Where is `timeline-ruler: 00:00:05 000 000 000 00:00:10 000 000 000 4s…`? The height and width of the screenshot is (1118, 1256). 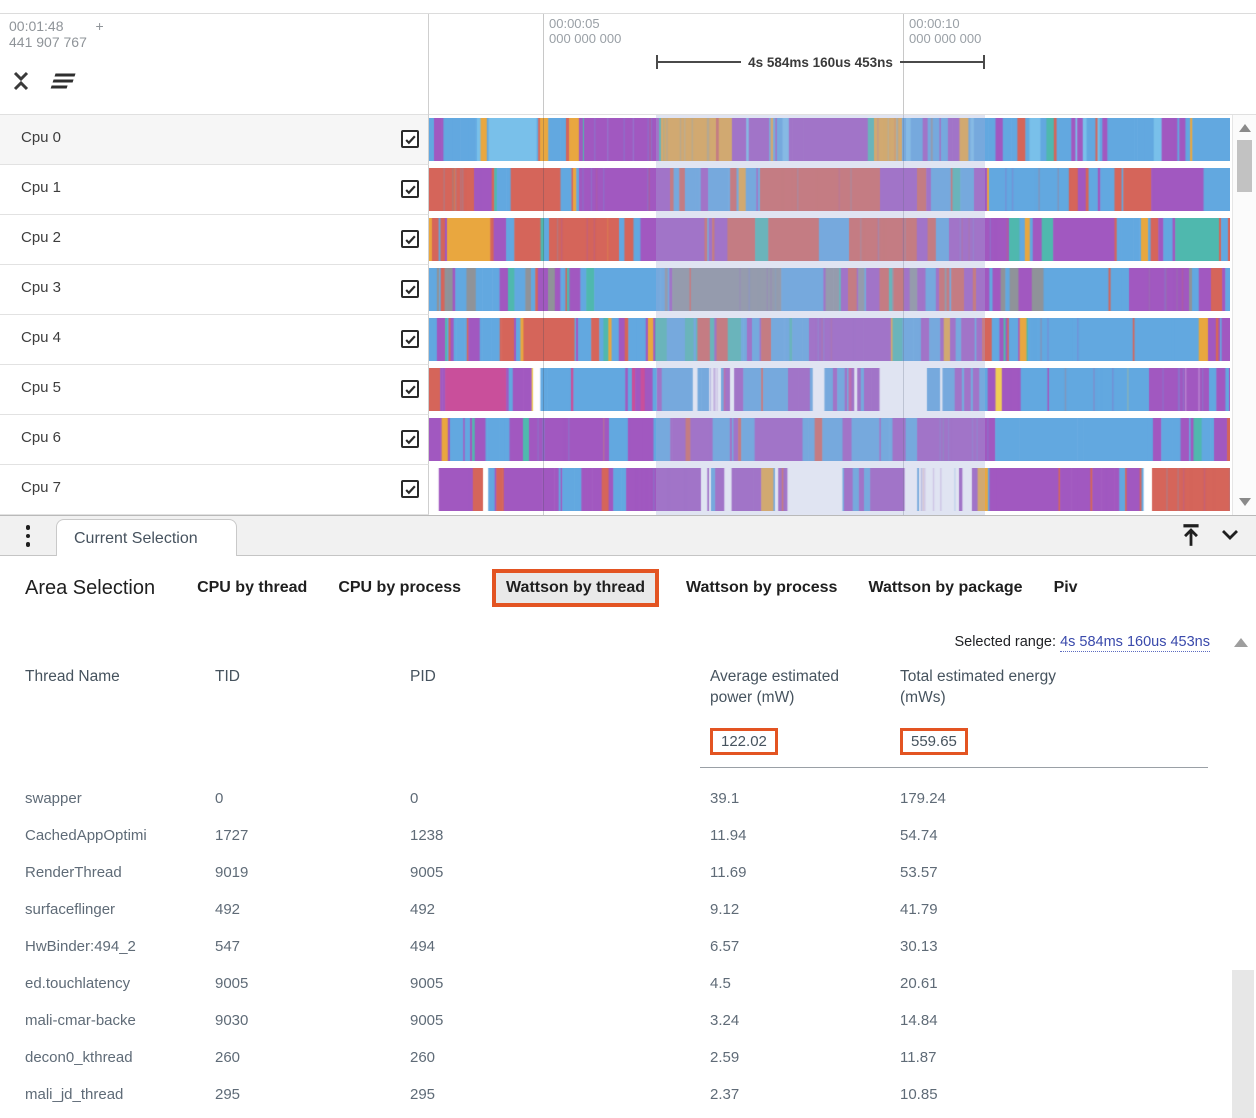
timeline-ruler: 00:00:05 000 000 000 00:00:10 000 000 000 4s… is located at coordinates (831, 64).